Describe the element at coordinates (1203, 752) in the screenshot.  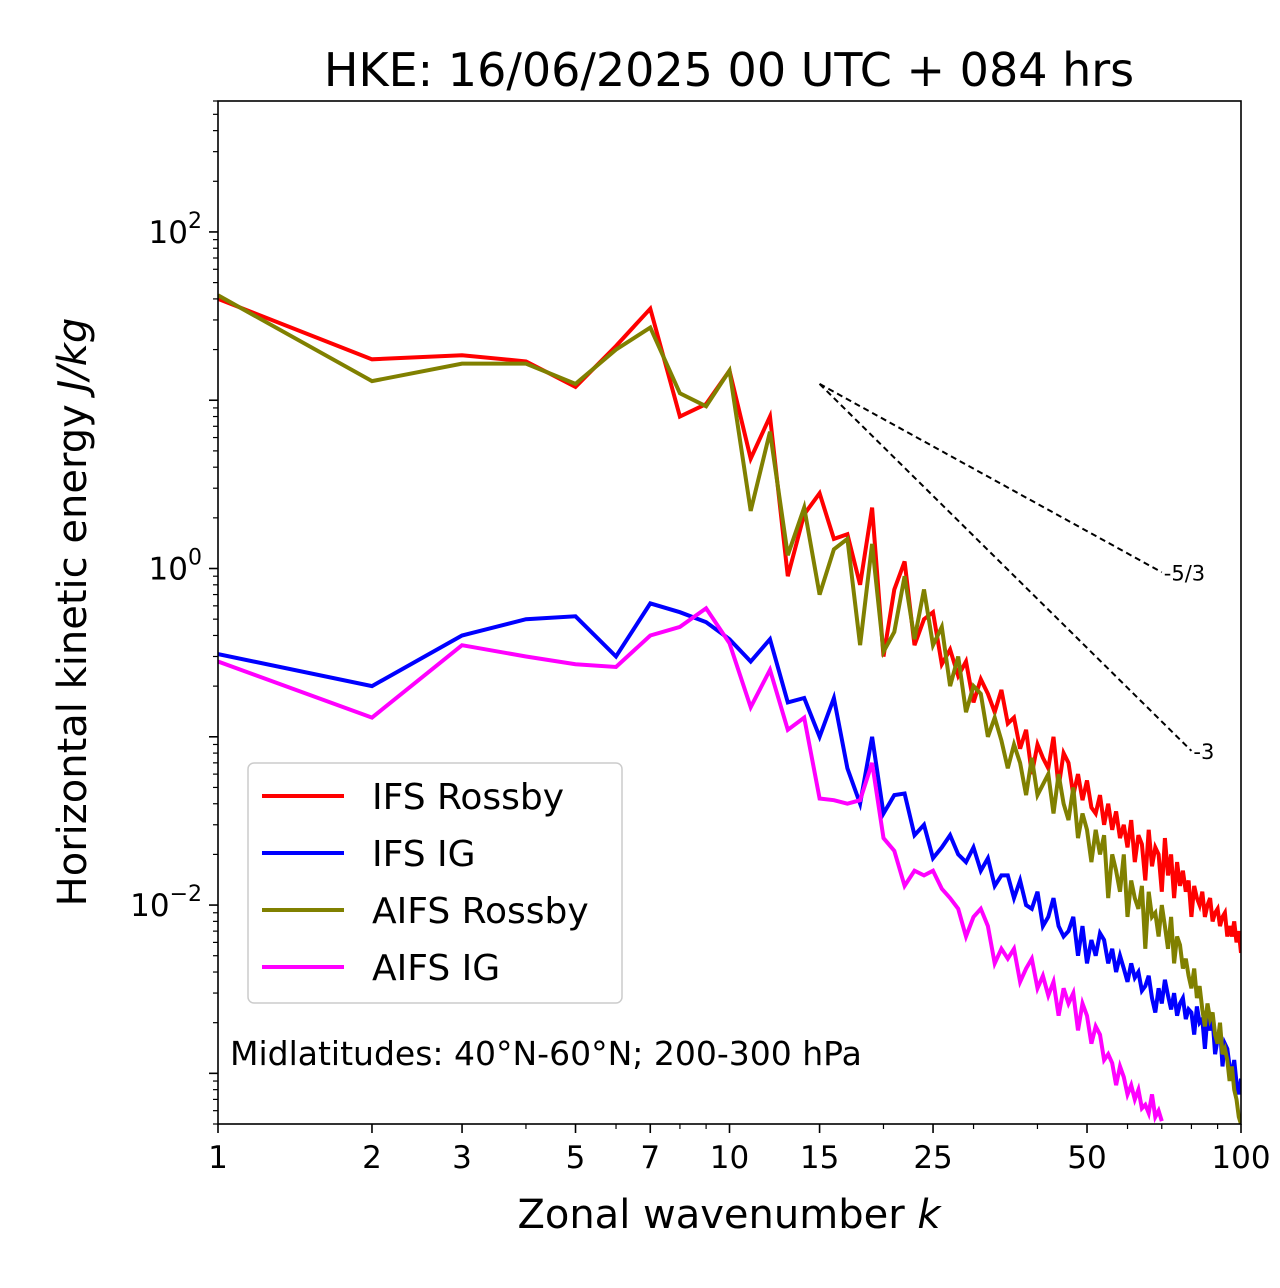
I see `reference-slope-label-2: -3` at that location.